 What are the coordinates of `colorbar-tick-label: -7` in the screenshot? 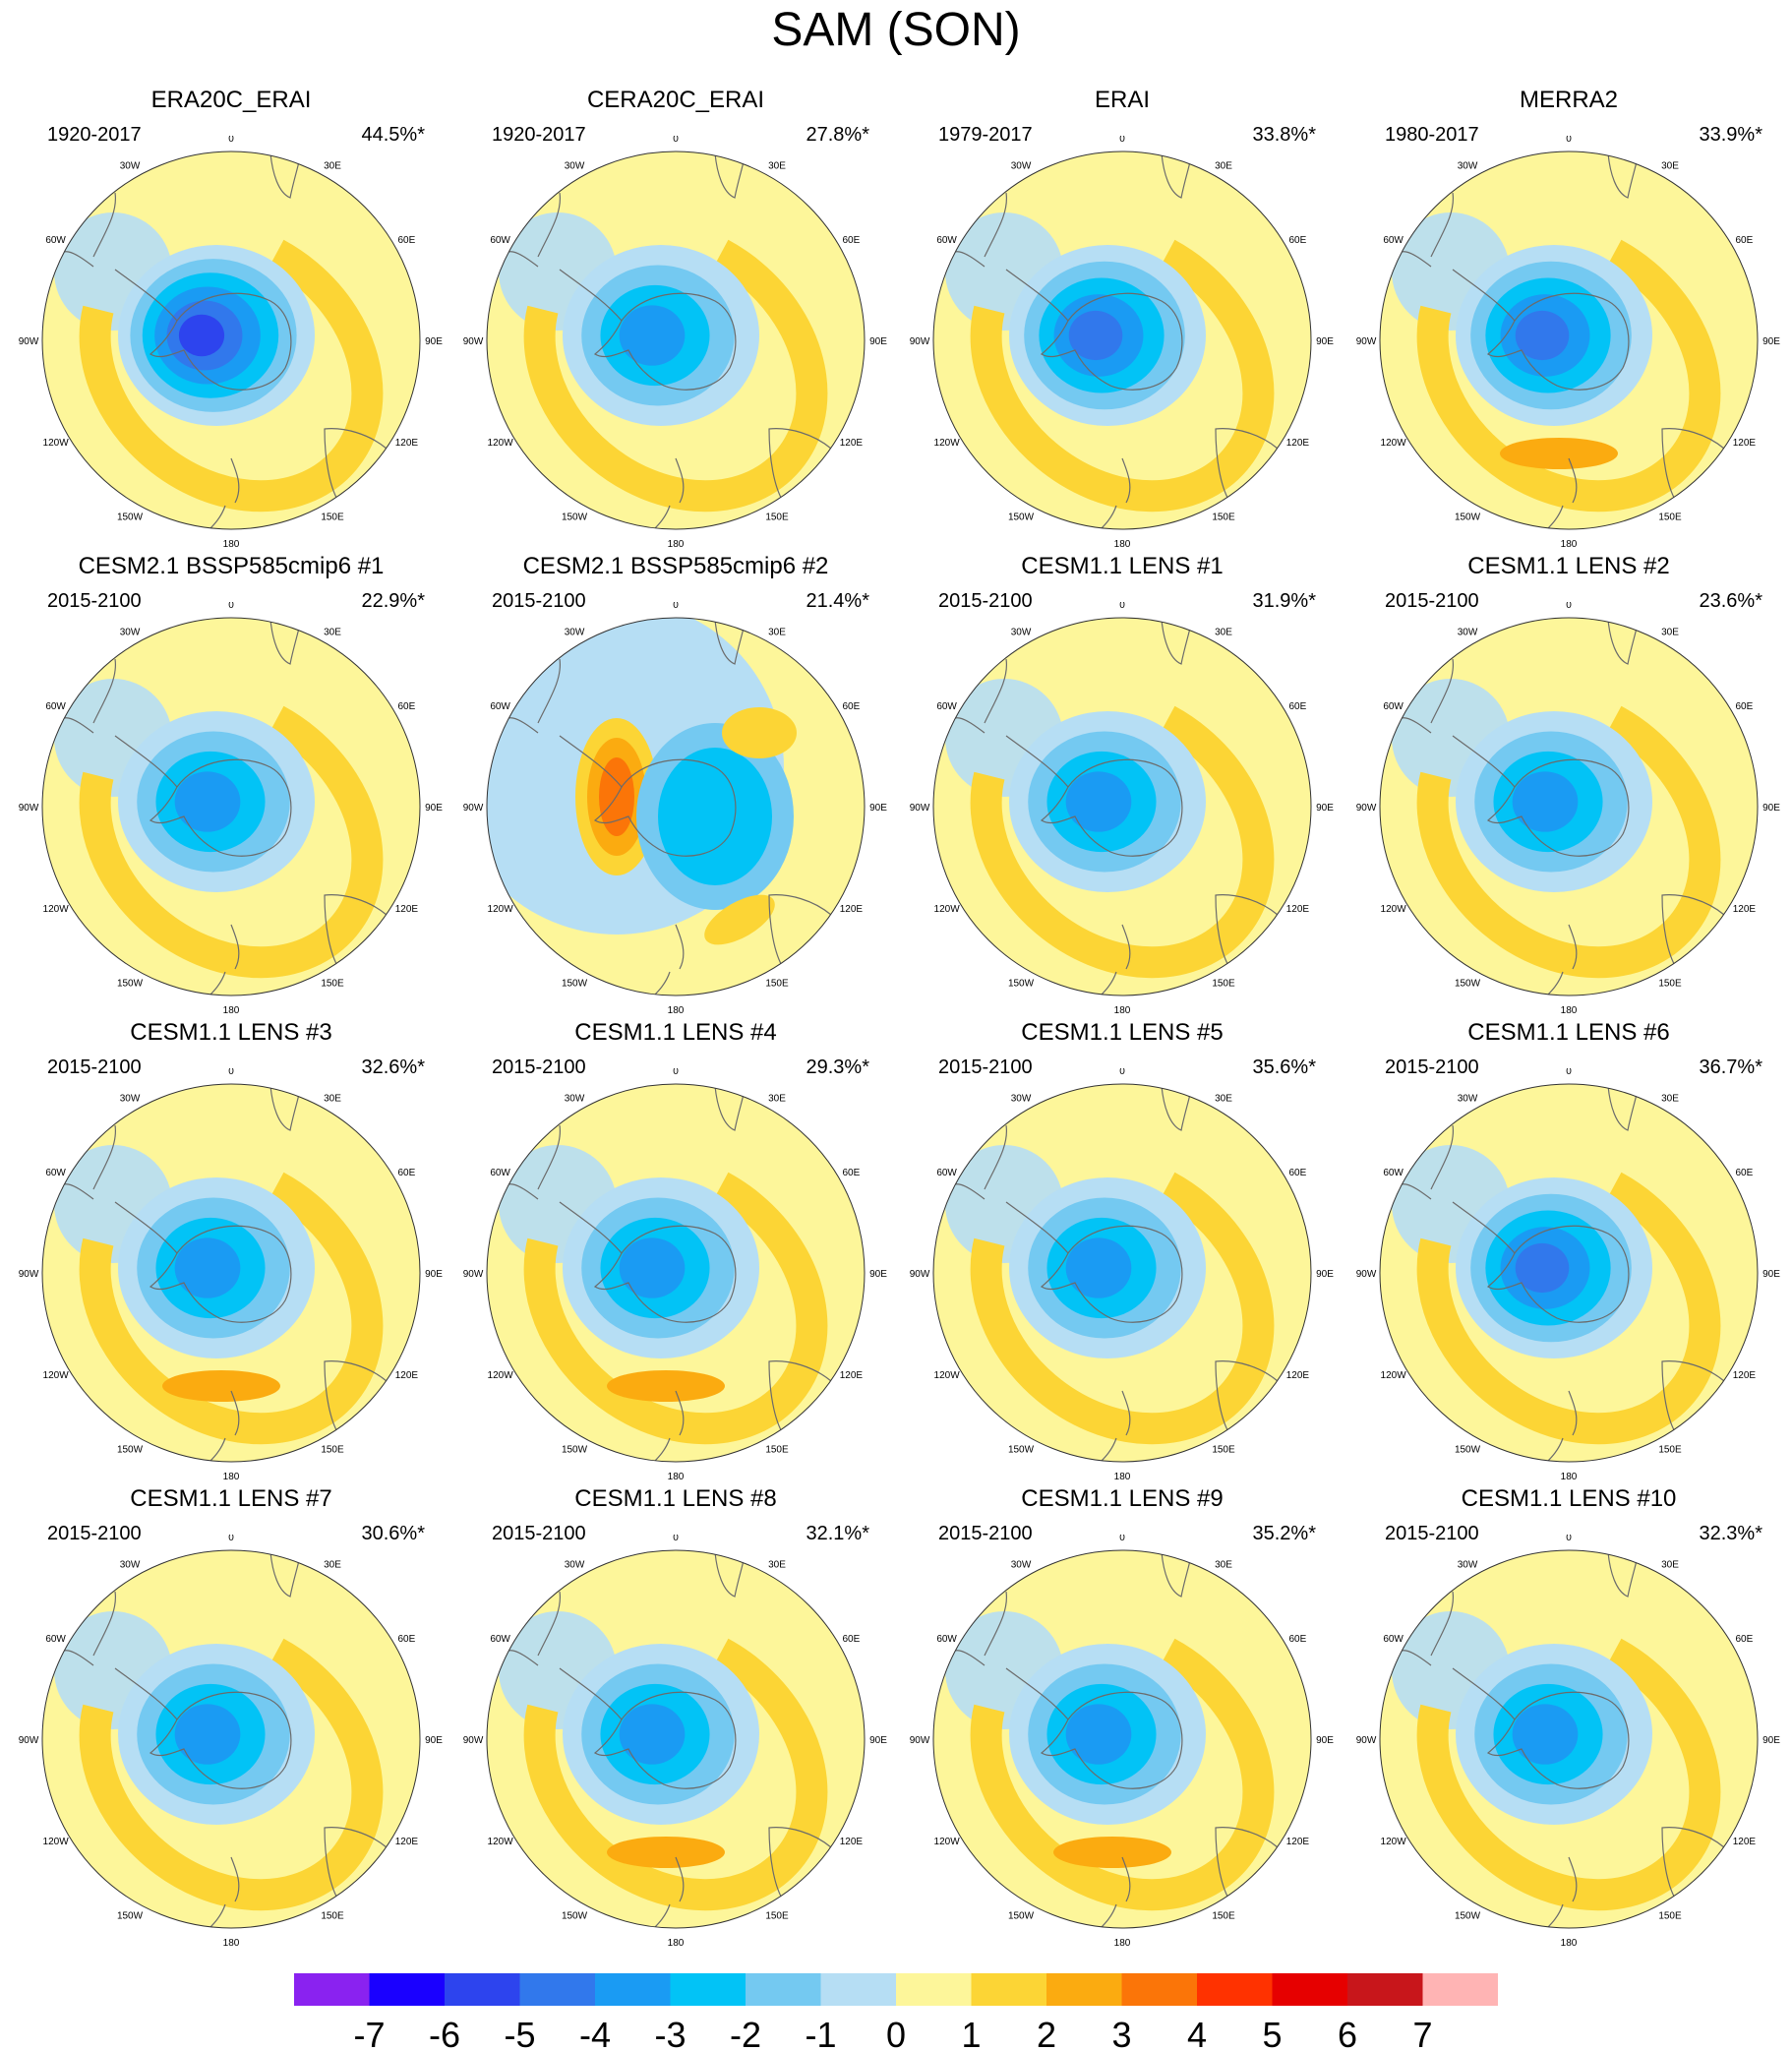 It's located at (369, 2033).